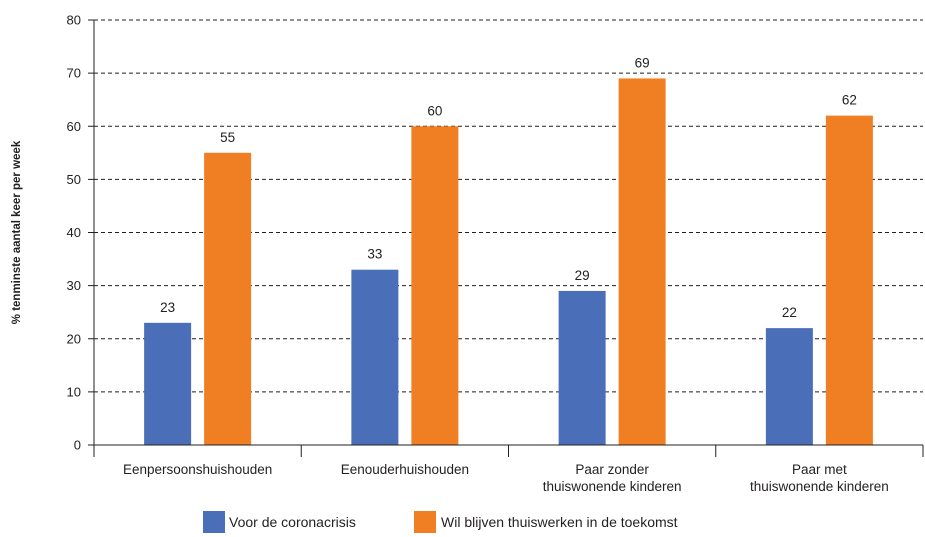 Image resolution: width=925 pixels, height=537 pixels. What do you see at coordinates (849, 100) in the screenshot?
I see `data-label: 62` at bounding box center [849, 100].